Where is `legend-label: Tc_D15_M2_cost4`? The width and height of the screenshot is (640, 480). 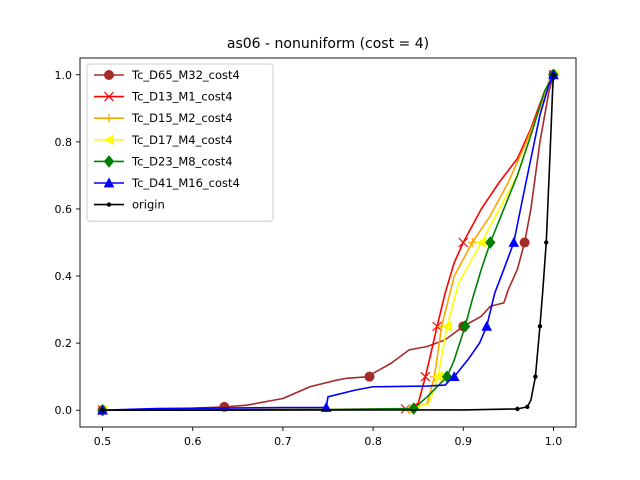
legend-label: Tc_D15_M2_cost4 is located at coordinates (182, 118).